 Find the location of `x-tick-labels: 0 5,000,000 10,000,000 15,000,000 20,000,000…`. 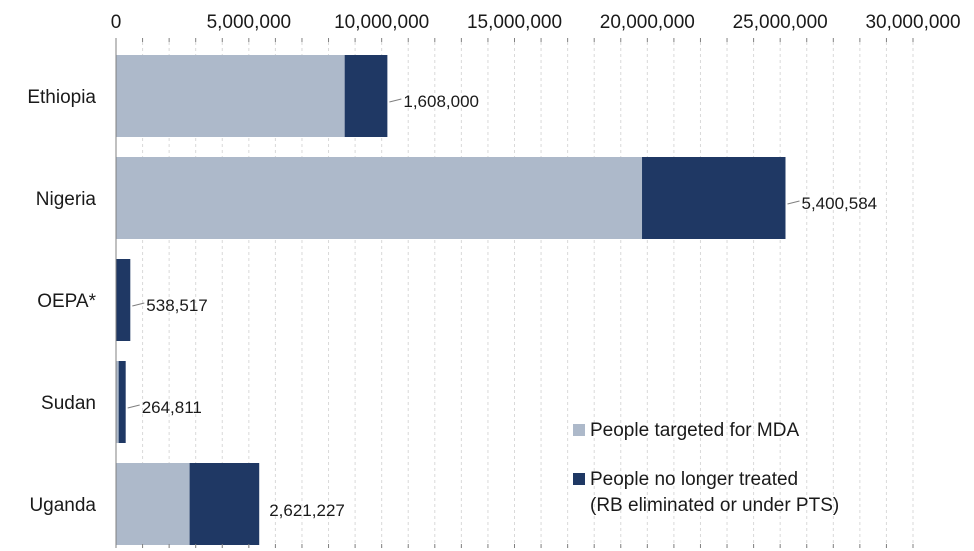

x-tick-labels: 0 5,000,000 10,000,000 15,000,000 20,000,000… is located at coordinates (536, 22).